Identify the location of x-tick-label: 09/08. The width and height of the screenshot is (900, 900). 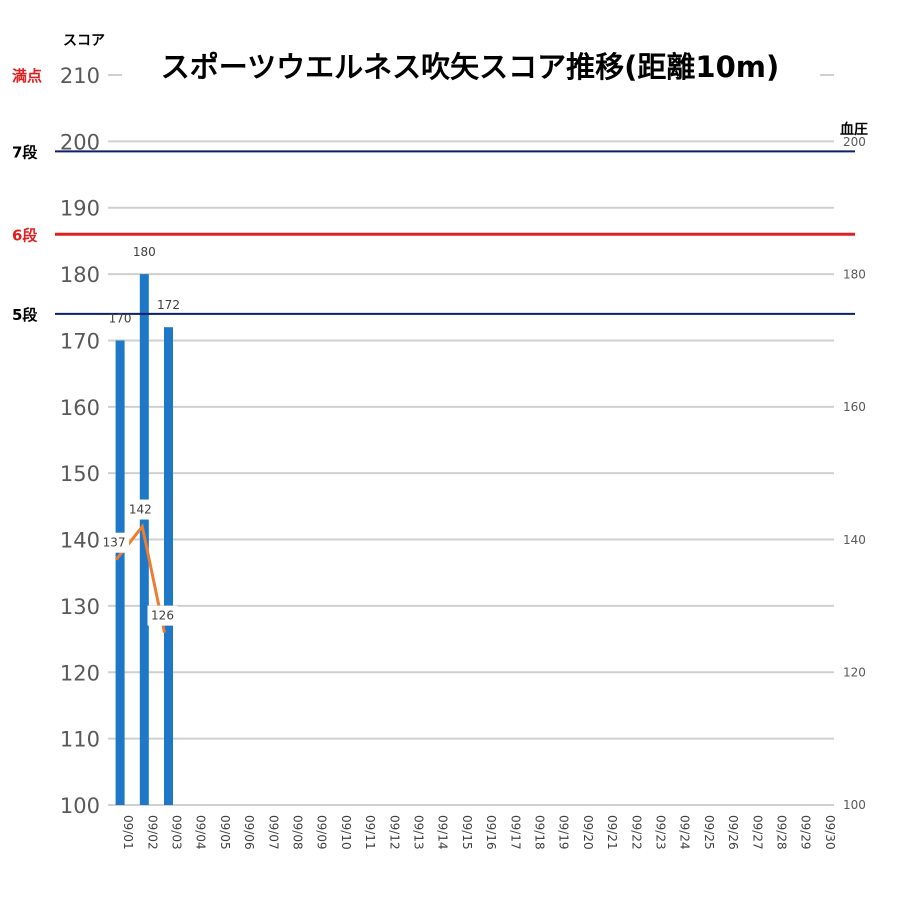
(298, 832).